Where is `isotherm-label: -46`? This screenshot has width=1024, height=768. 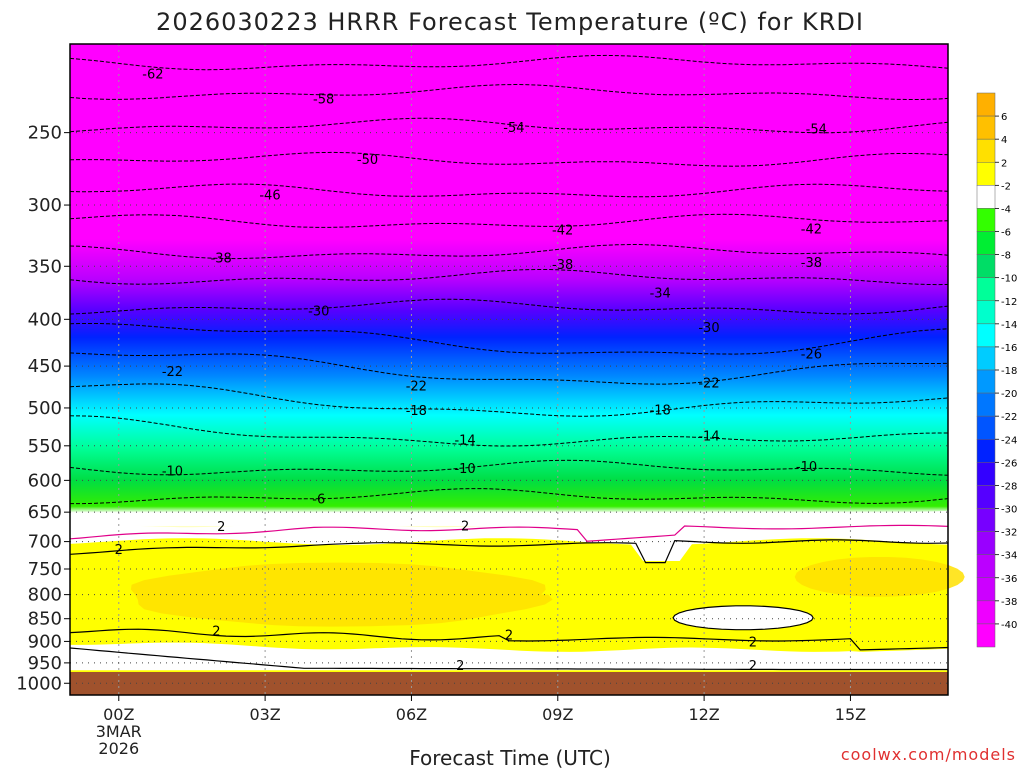
isotherm-label: -46 is located at coordinates (269, 196).